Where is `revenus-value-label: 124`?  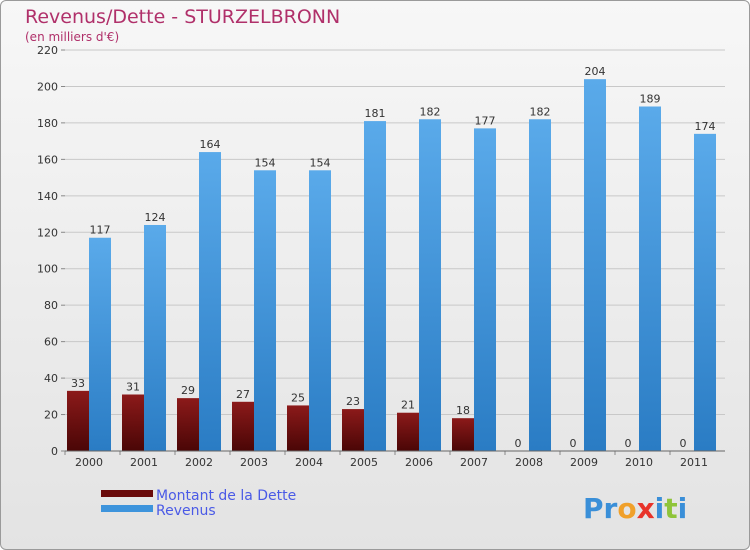
revenus-value-label: 124 is located at coordinates (155, 217).